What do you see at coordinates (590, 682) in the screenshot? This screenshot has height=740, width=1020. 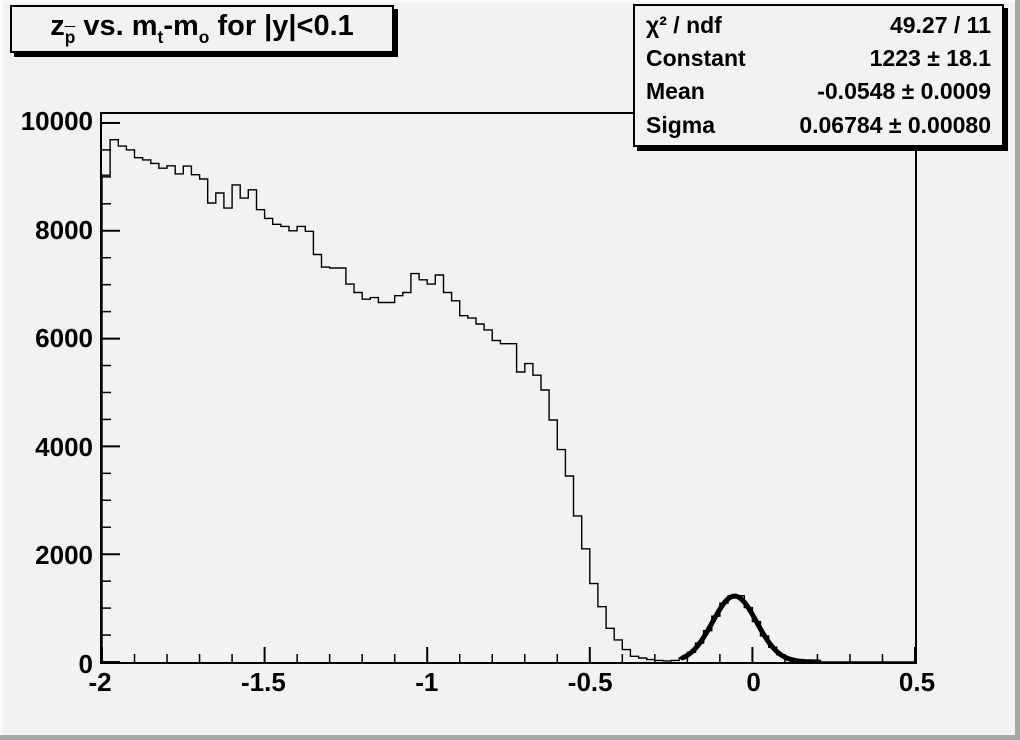 I see `x-tick-label: -0.5` at bounding box center [590, 682].